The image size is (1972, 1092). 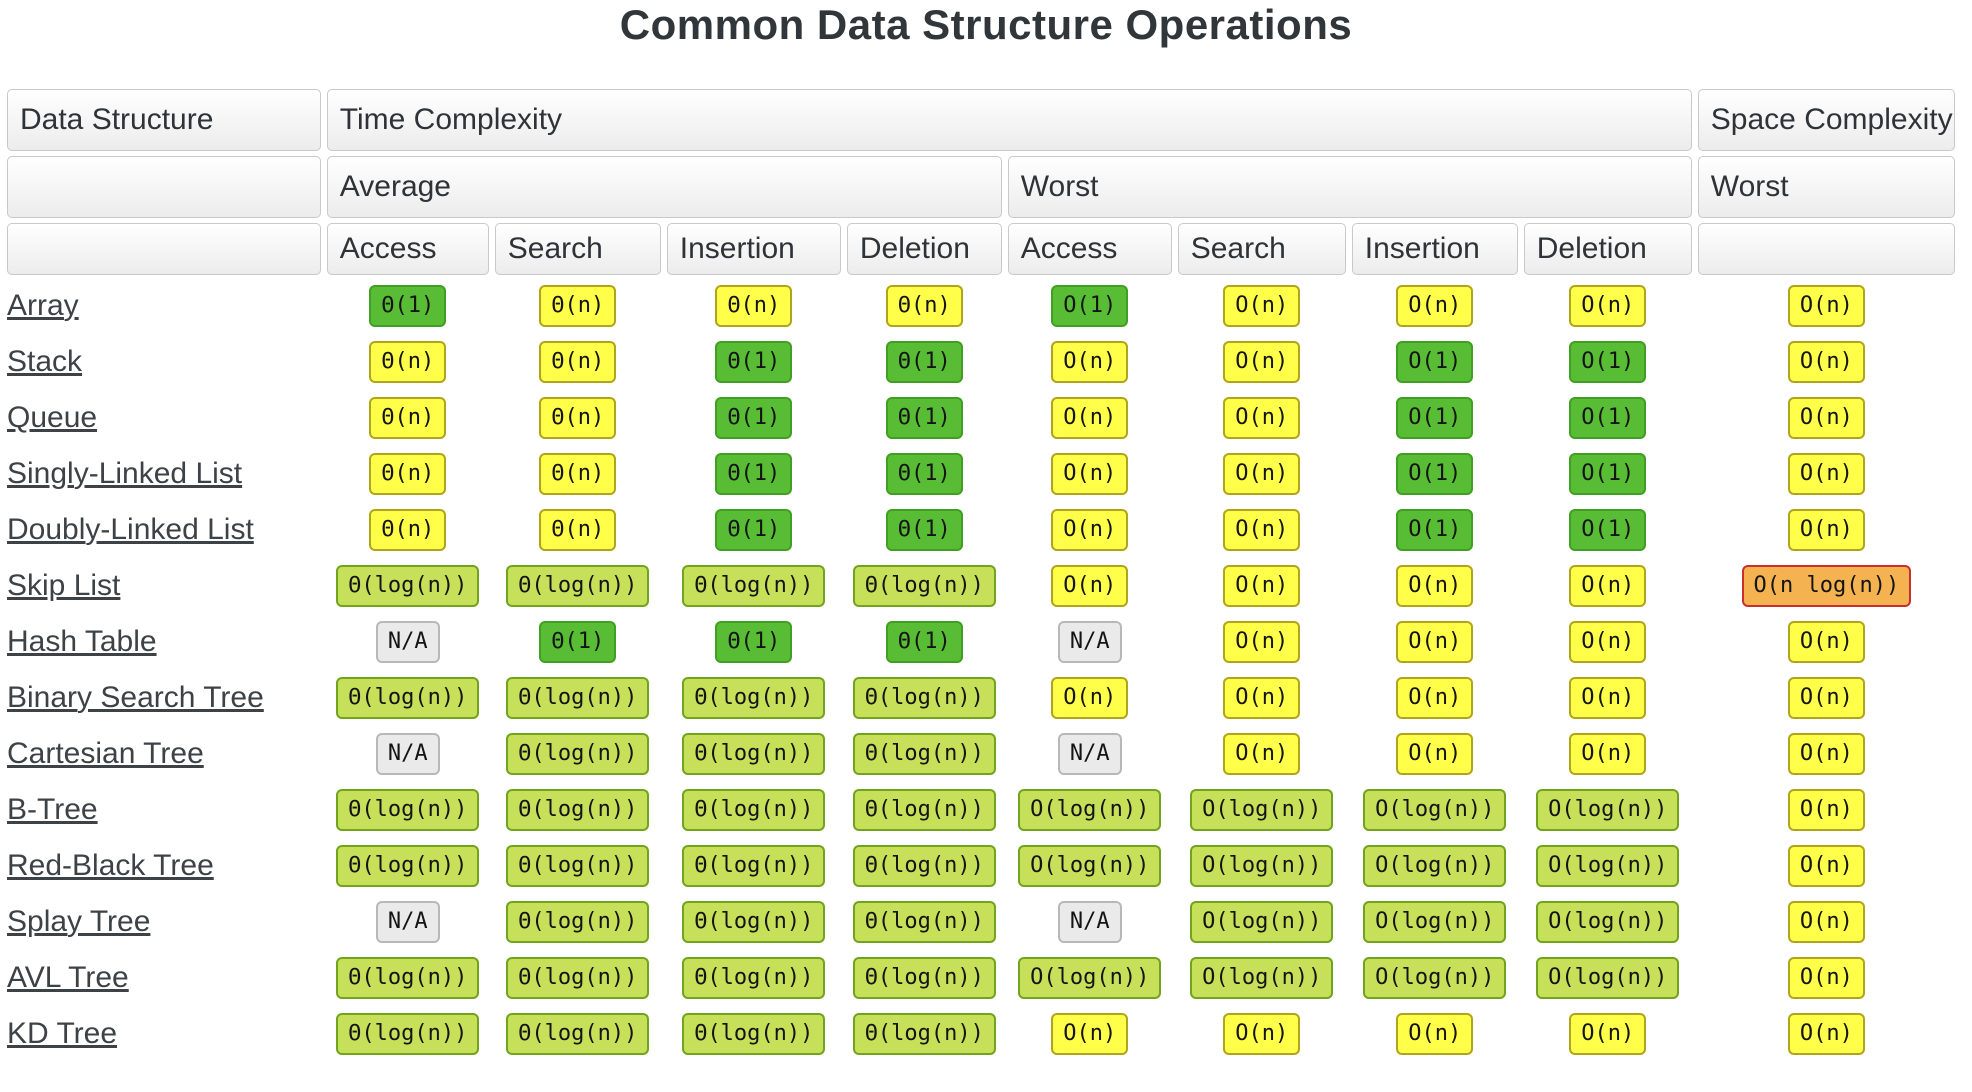 What do you see at coordinates (1826, 120) in the screenshot?
I see `header-space-complexity: Space Complexity` at bounding box center [1826, 120].